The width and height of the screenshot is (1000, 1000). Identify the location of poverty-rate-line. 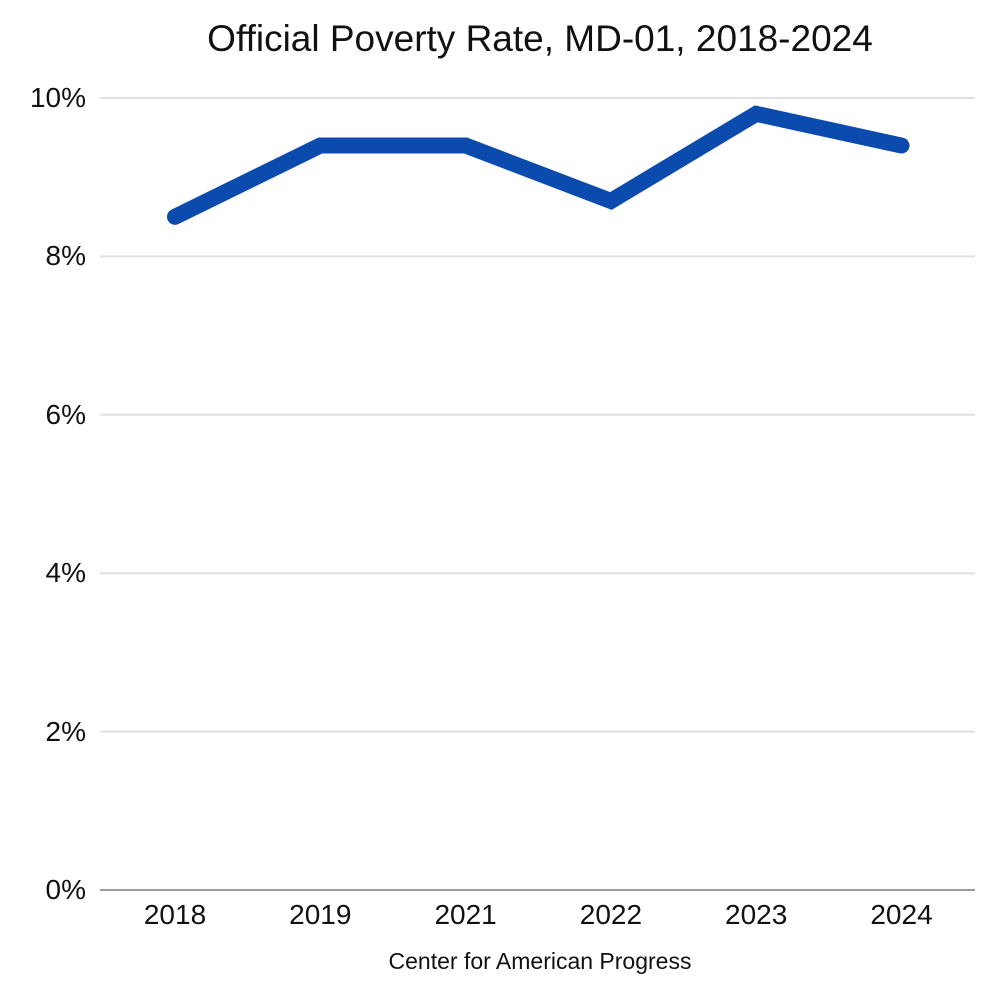
(538, 165).